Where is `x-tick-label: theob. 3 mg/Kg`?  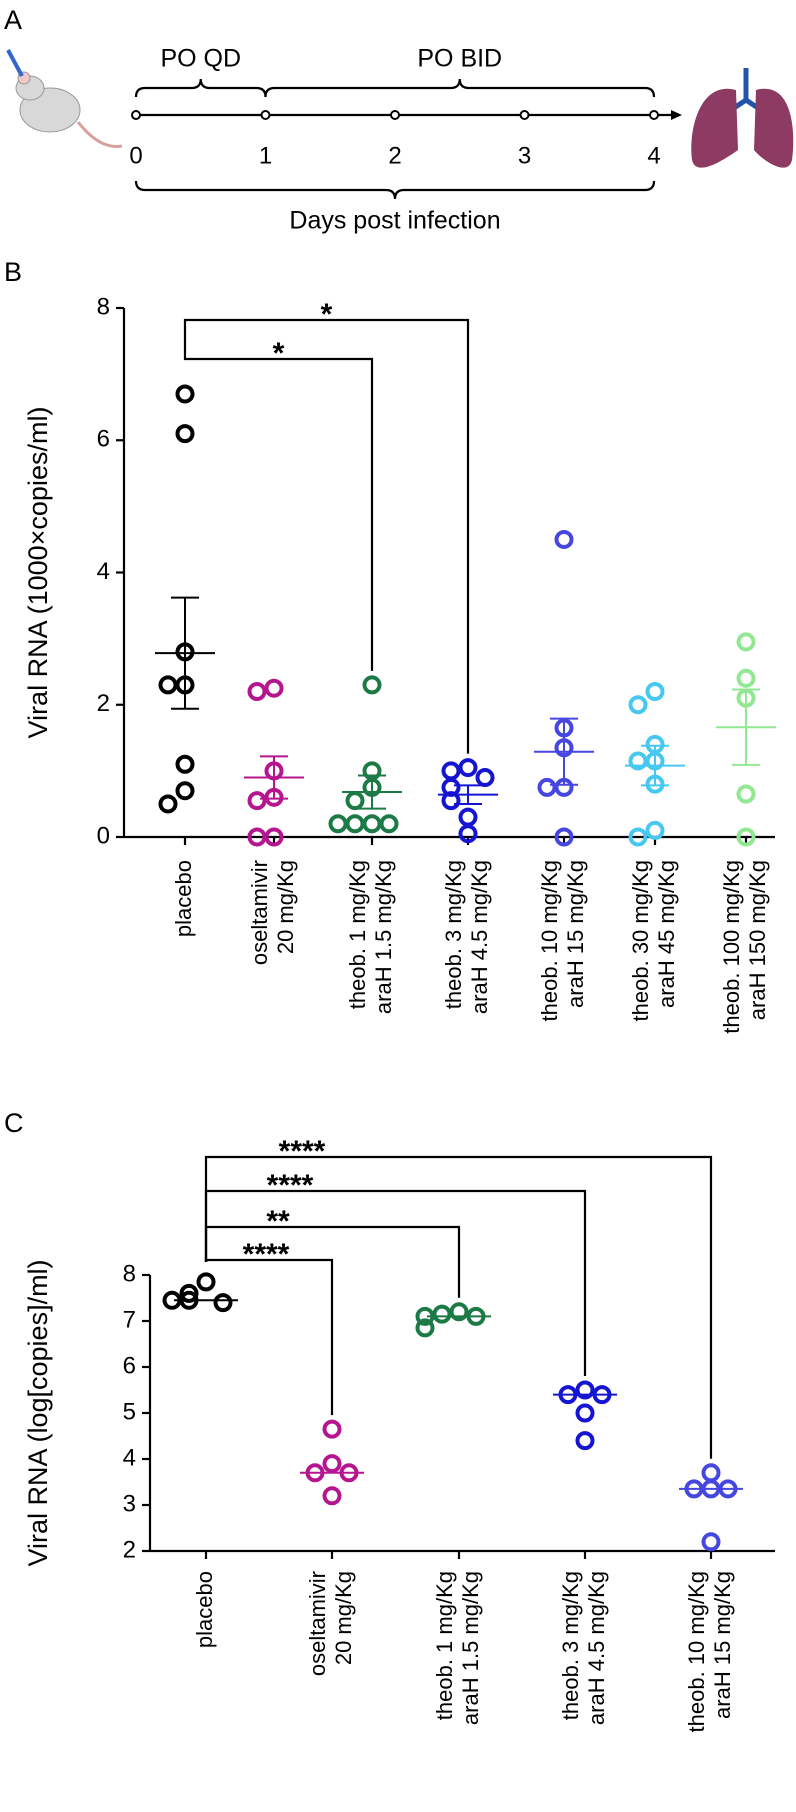 x-tick-label: theob. 3 mg/Kg is located at coordinates (570, 1645).